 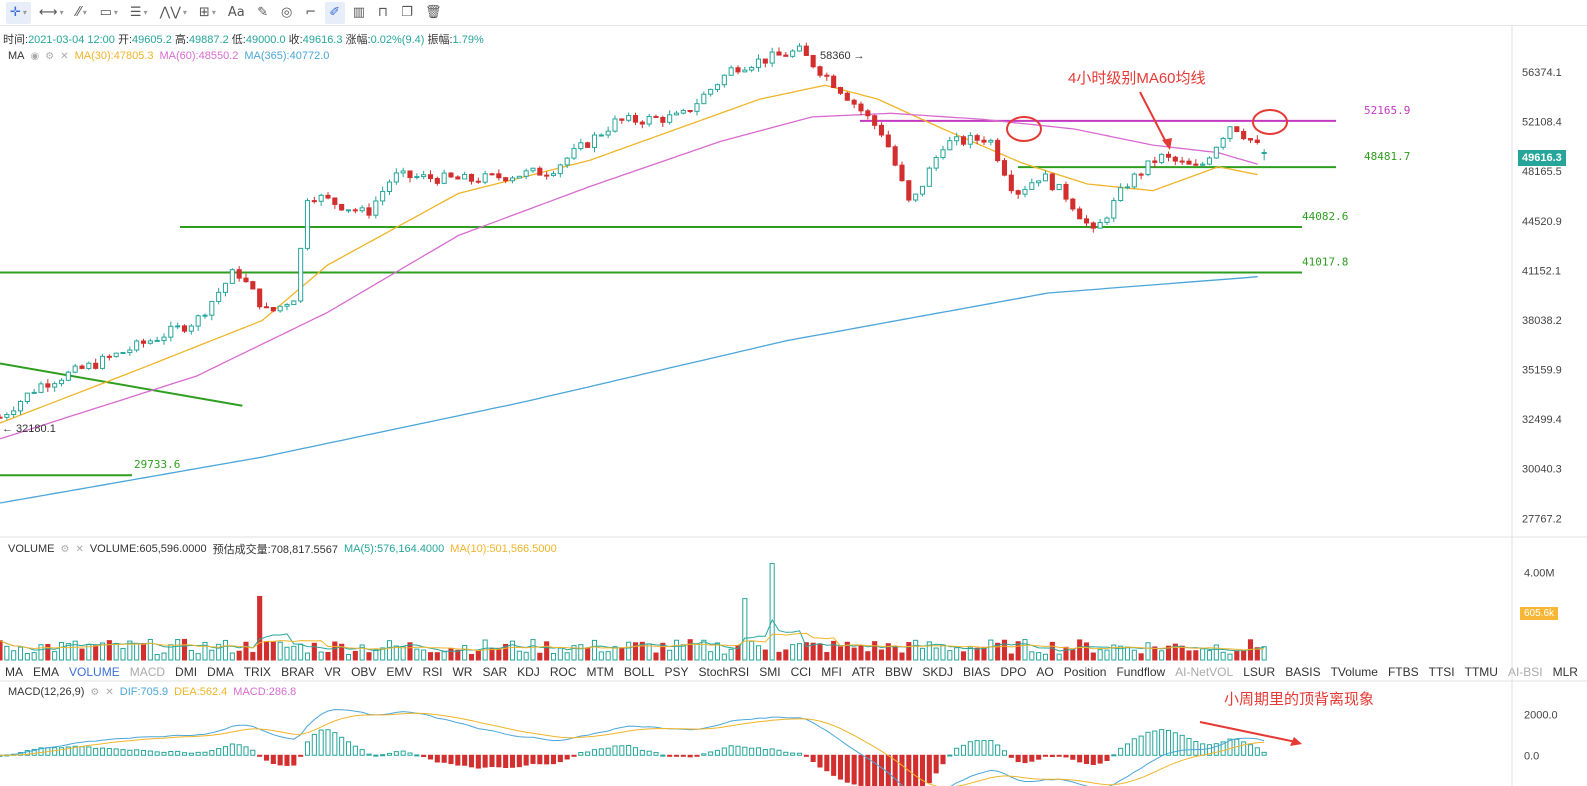 I want to click on indicator-tab-ma: MA, so click(x=14, y=672).